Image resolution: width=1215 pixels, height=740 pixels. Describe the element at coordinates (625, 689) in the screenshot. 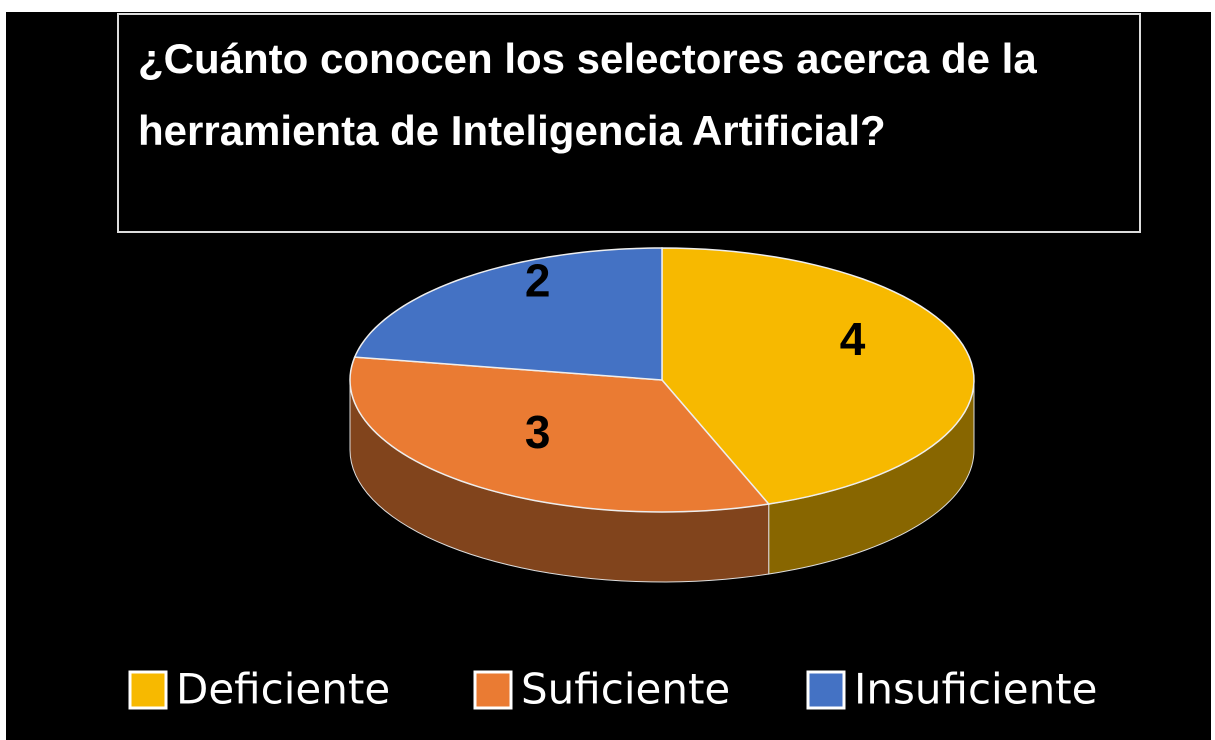

I see `legend-label: Suficiente` at that location.